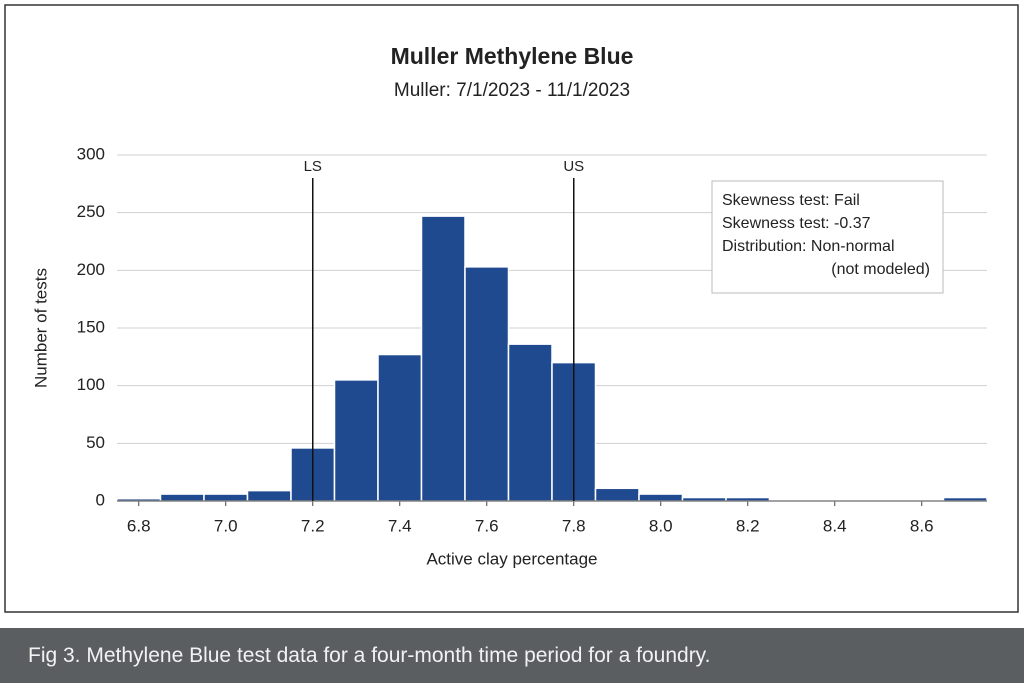 The height and width of the screenshot is (683, 1024). What do you see at coordinates (40, 328) in the screenshot?
I see `y-axis-title: Number of tests` at bounding box center [40, 328].